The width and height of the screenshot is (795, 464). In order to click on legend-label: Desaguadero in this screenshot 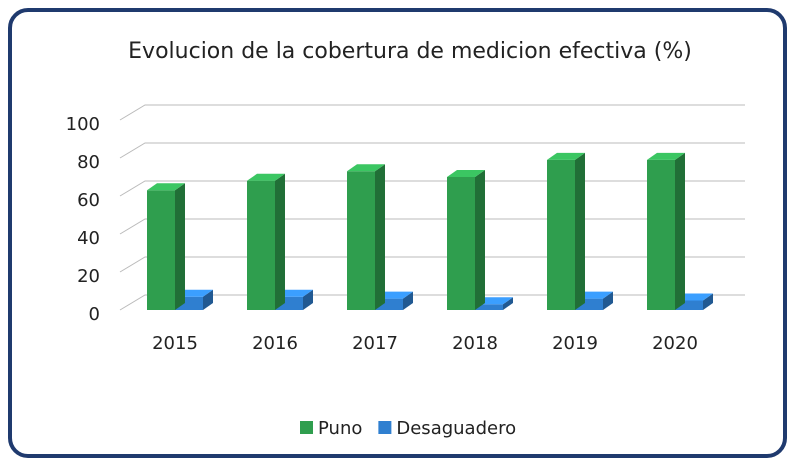, I will do `click(456, 428)`.